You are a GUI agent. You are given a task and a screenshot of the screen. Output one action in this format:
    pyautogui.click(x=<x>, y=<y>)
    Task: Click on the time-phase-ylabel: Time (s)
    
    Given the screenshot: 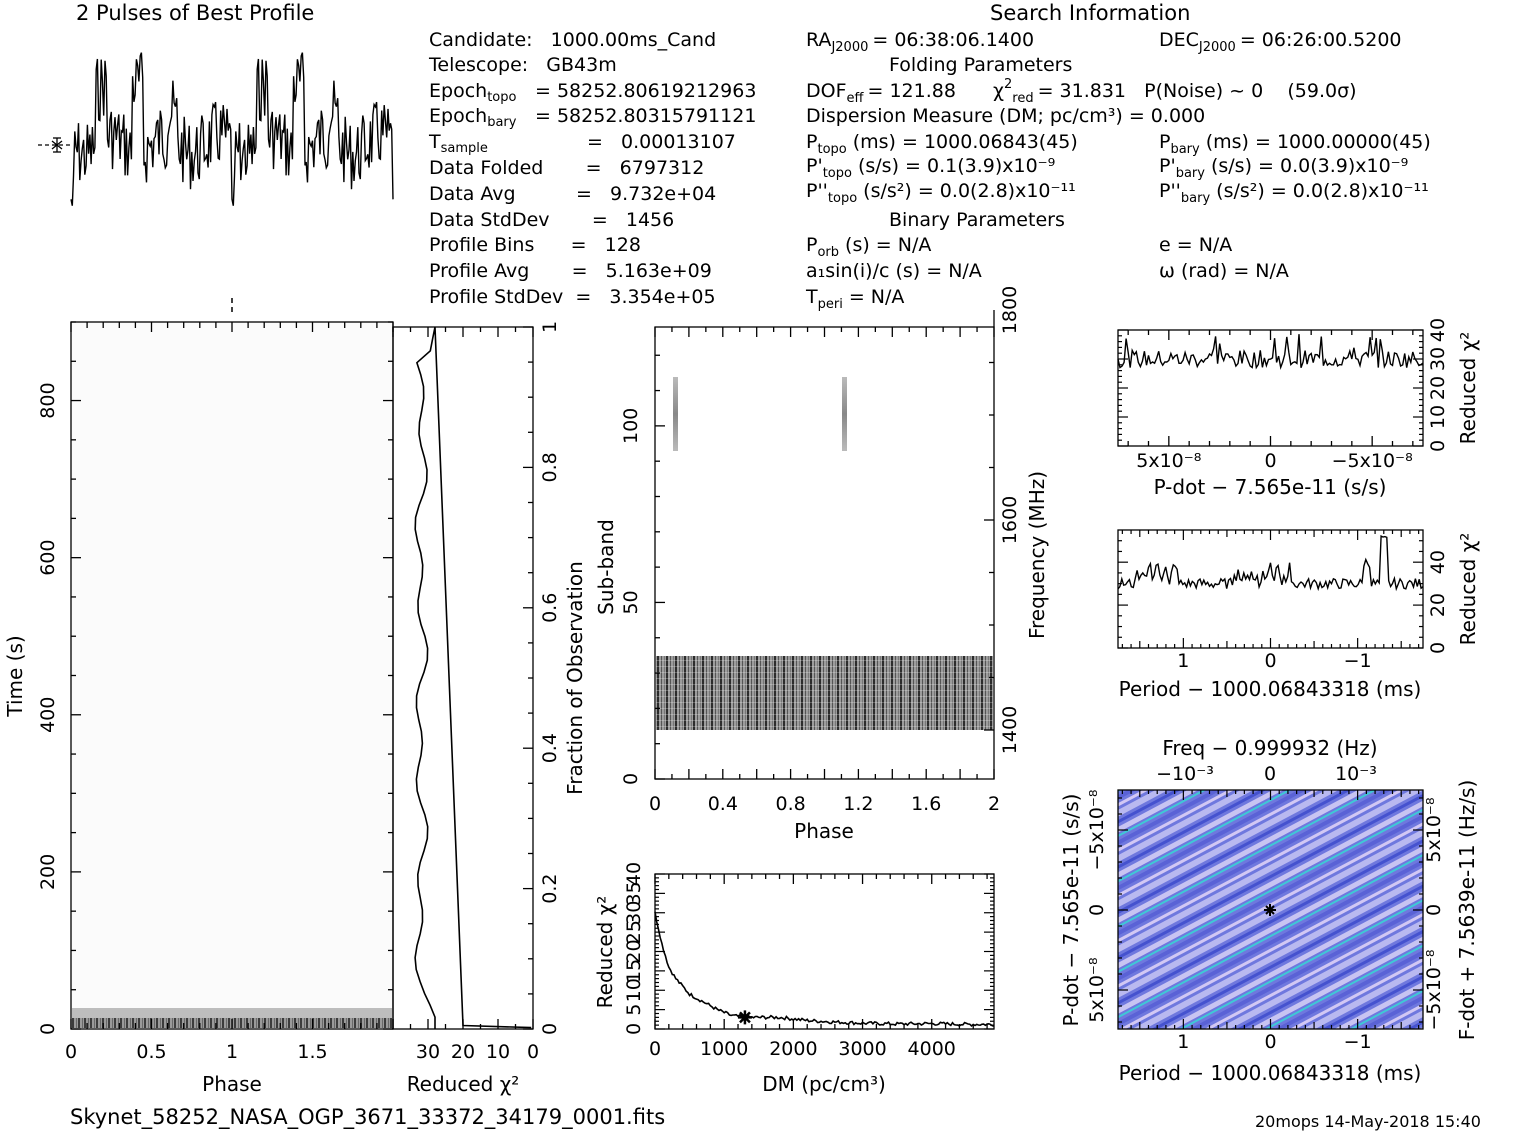 What is the action you would take?
    pyautogui.click(x=15, y=676)
    